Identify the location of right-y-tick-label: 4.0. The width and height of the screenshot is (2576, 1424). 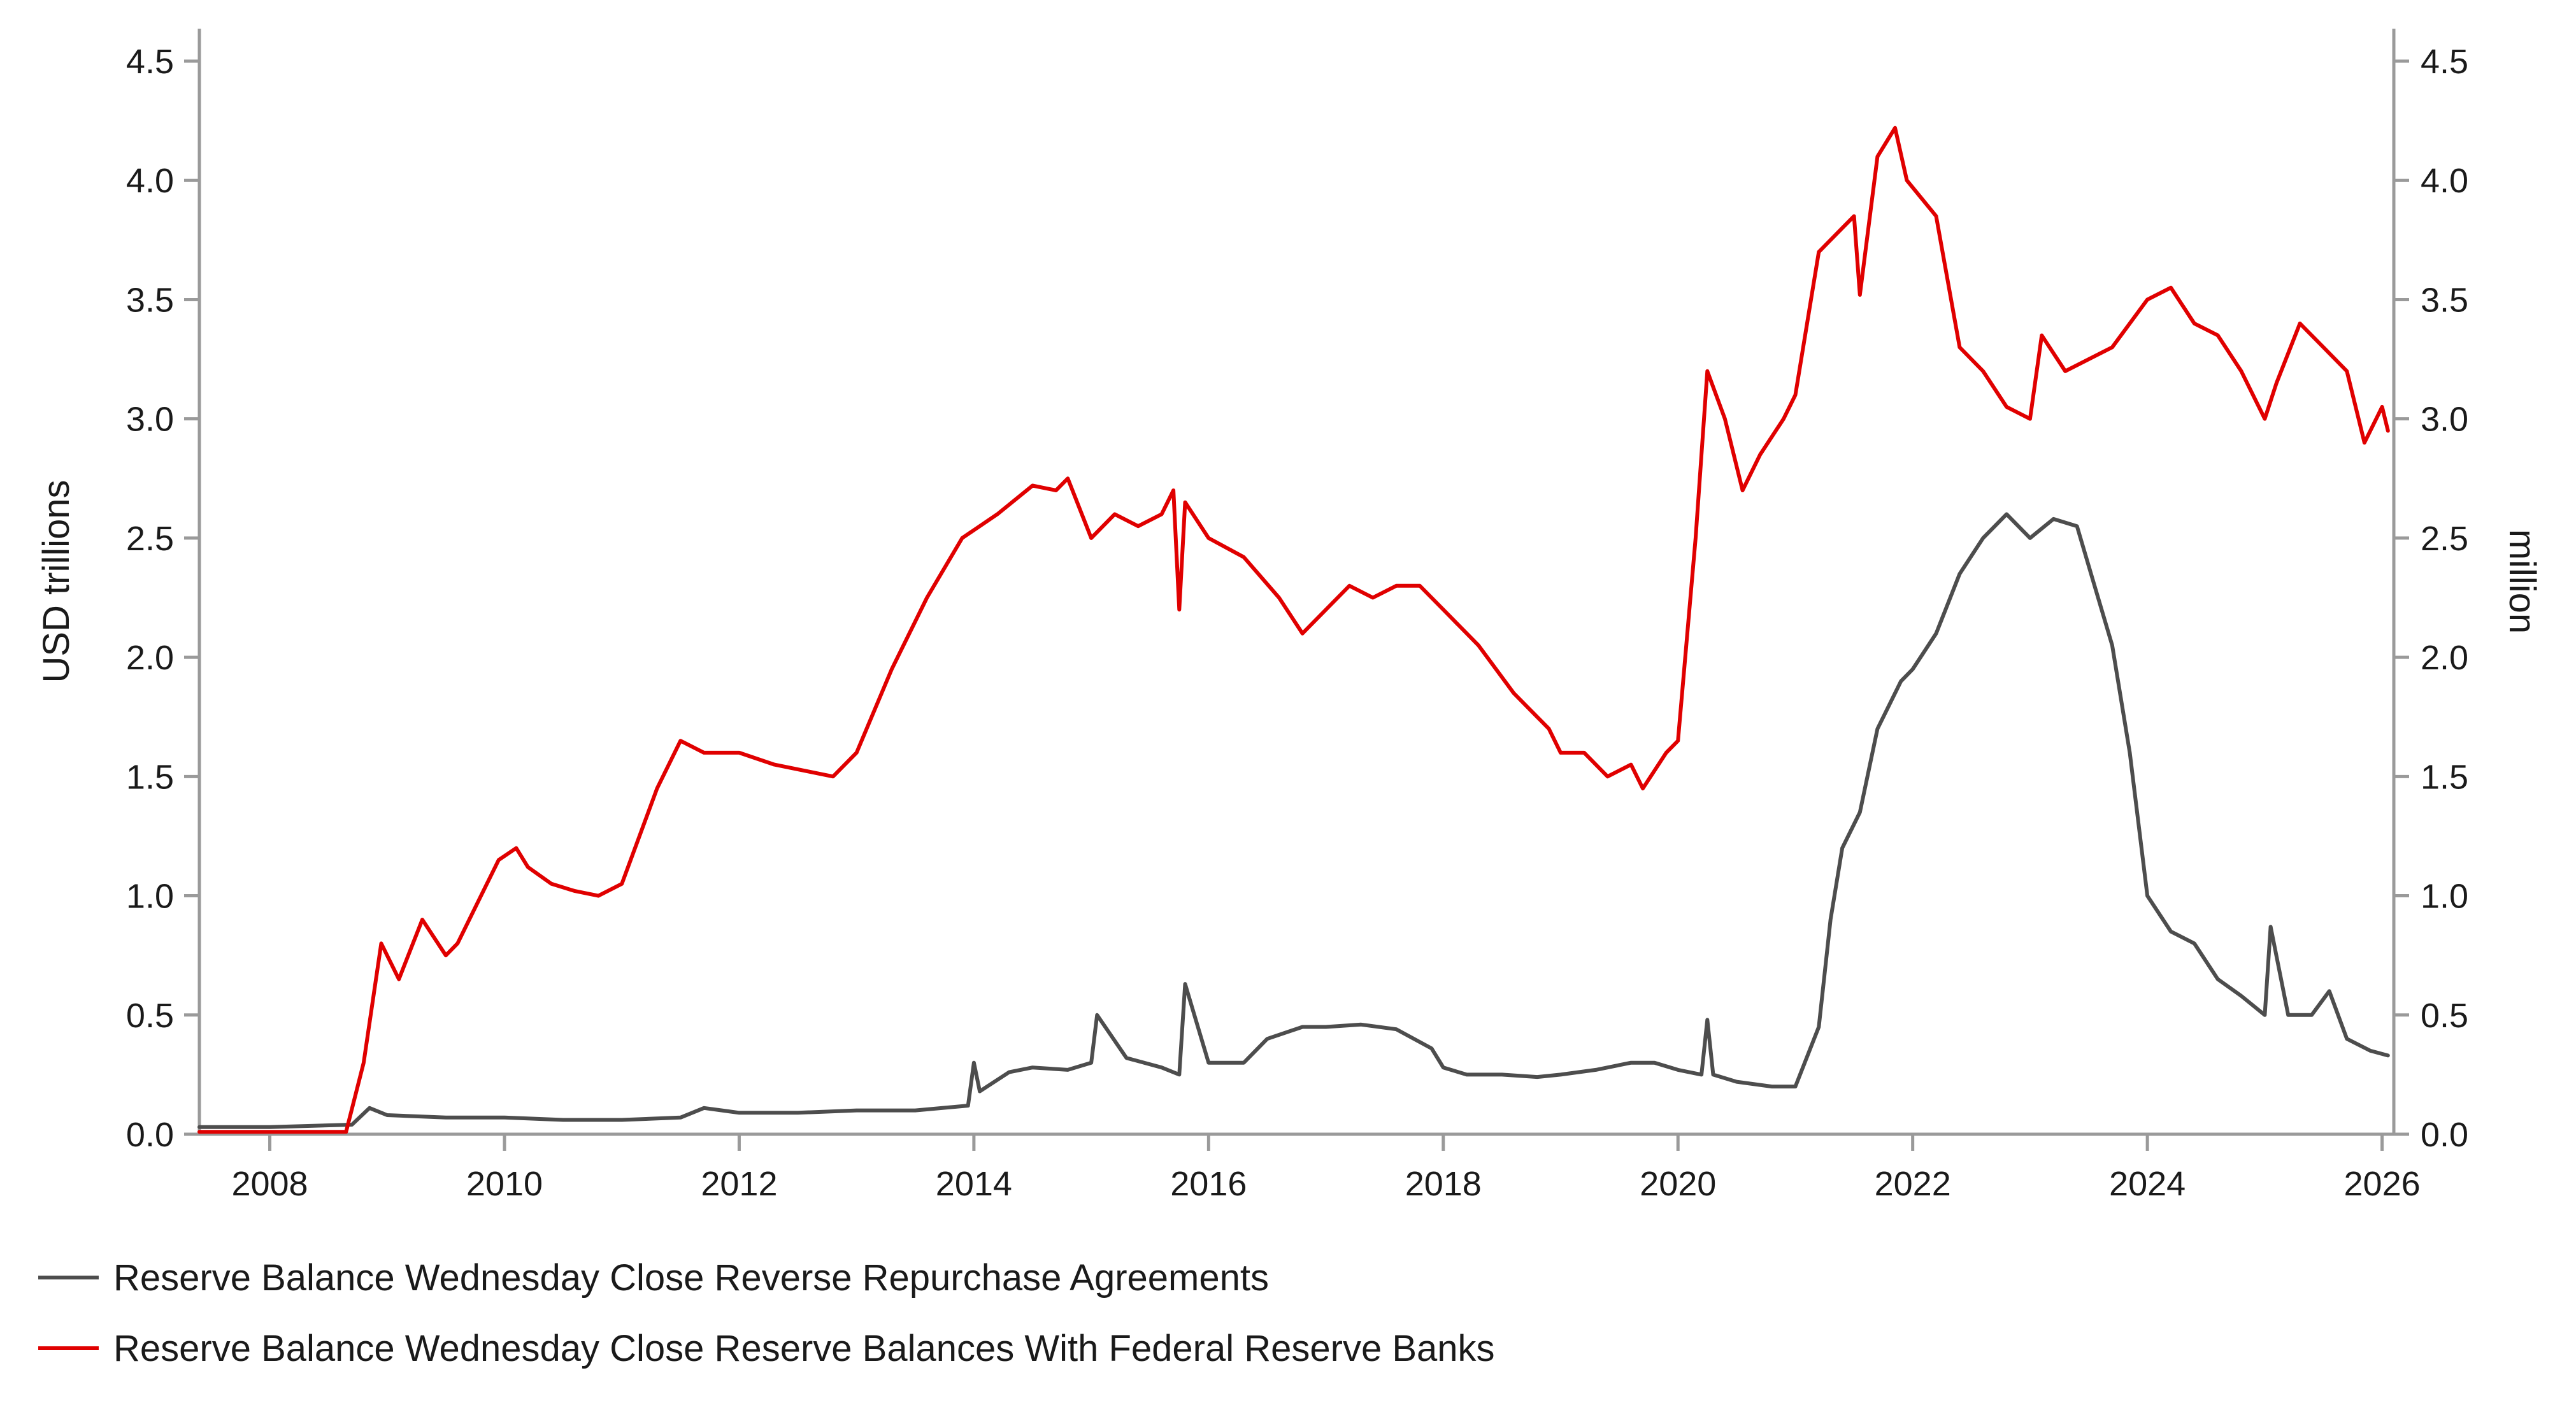
(2445, 181).